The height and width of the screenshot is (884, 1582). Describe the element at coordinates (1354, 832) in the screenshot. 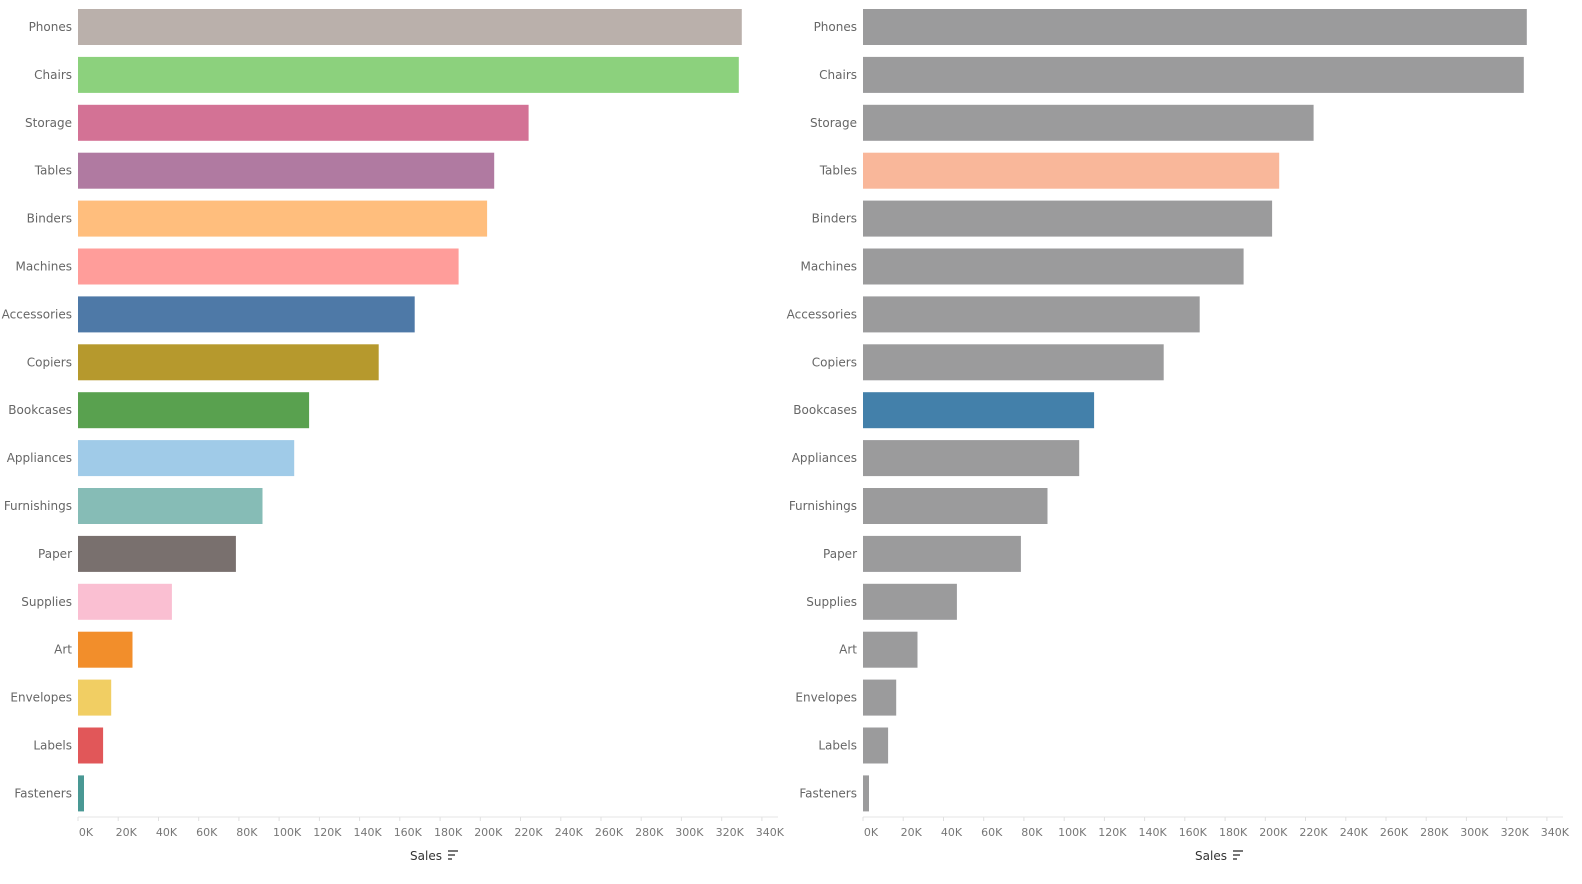

I see `x-tick-label: 240K` at that location.